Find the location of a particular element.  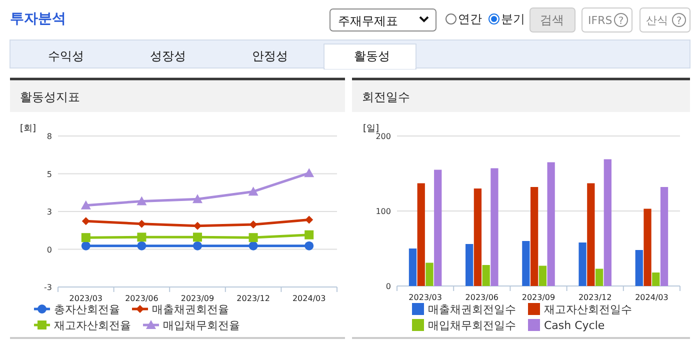

y-tick-label: -3 is located at coordinates (48, 287).